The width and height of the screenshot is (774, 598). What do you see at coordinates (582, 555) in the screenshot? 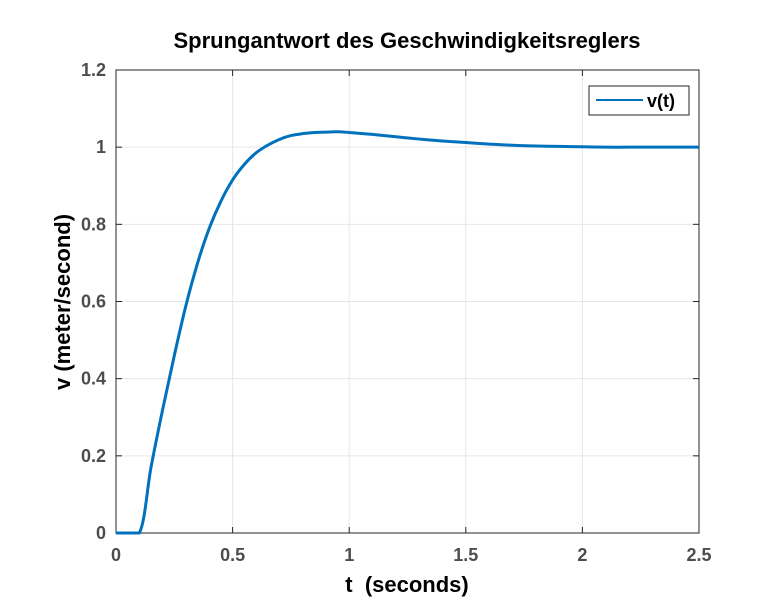
I see `x-tick-label-4: 2` at bounding box center [582, 555].